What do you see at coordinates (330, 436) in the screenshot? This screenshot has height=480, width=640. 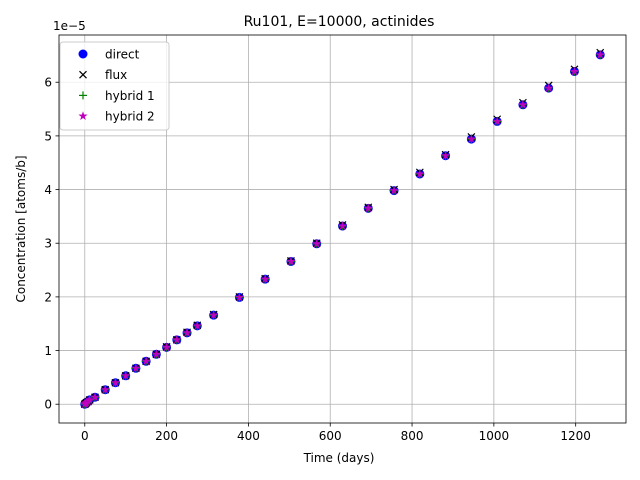 I see `x-tick-label: 600` at bounding box center [330, 436].